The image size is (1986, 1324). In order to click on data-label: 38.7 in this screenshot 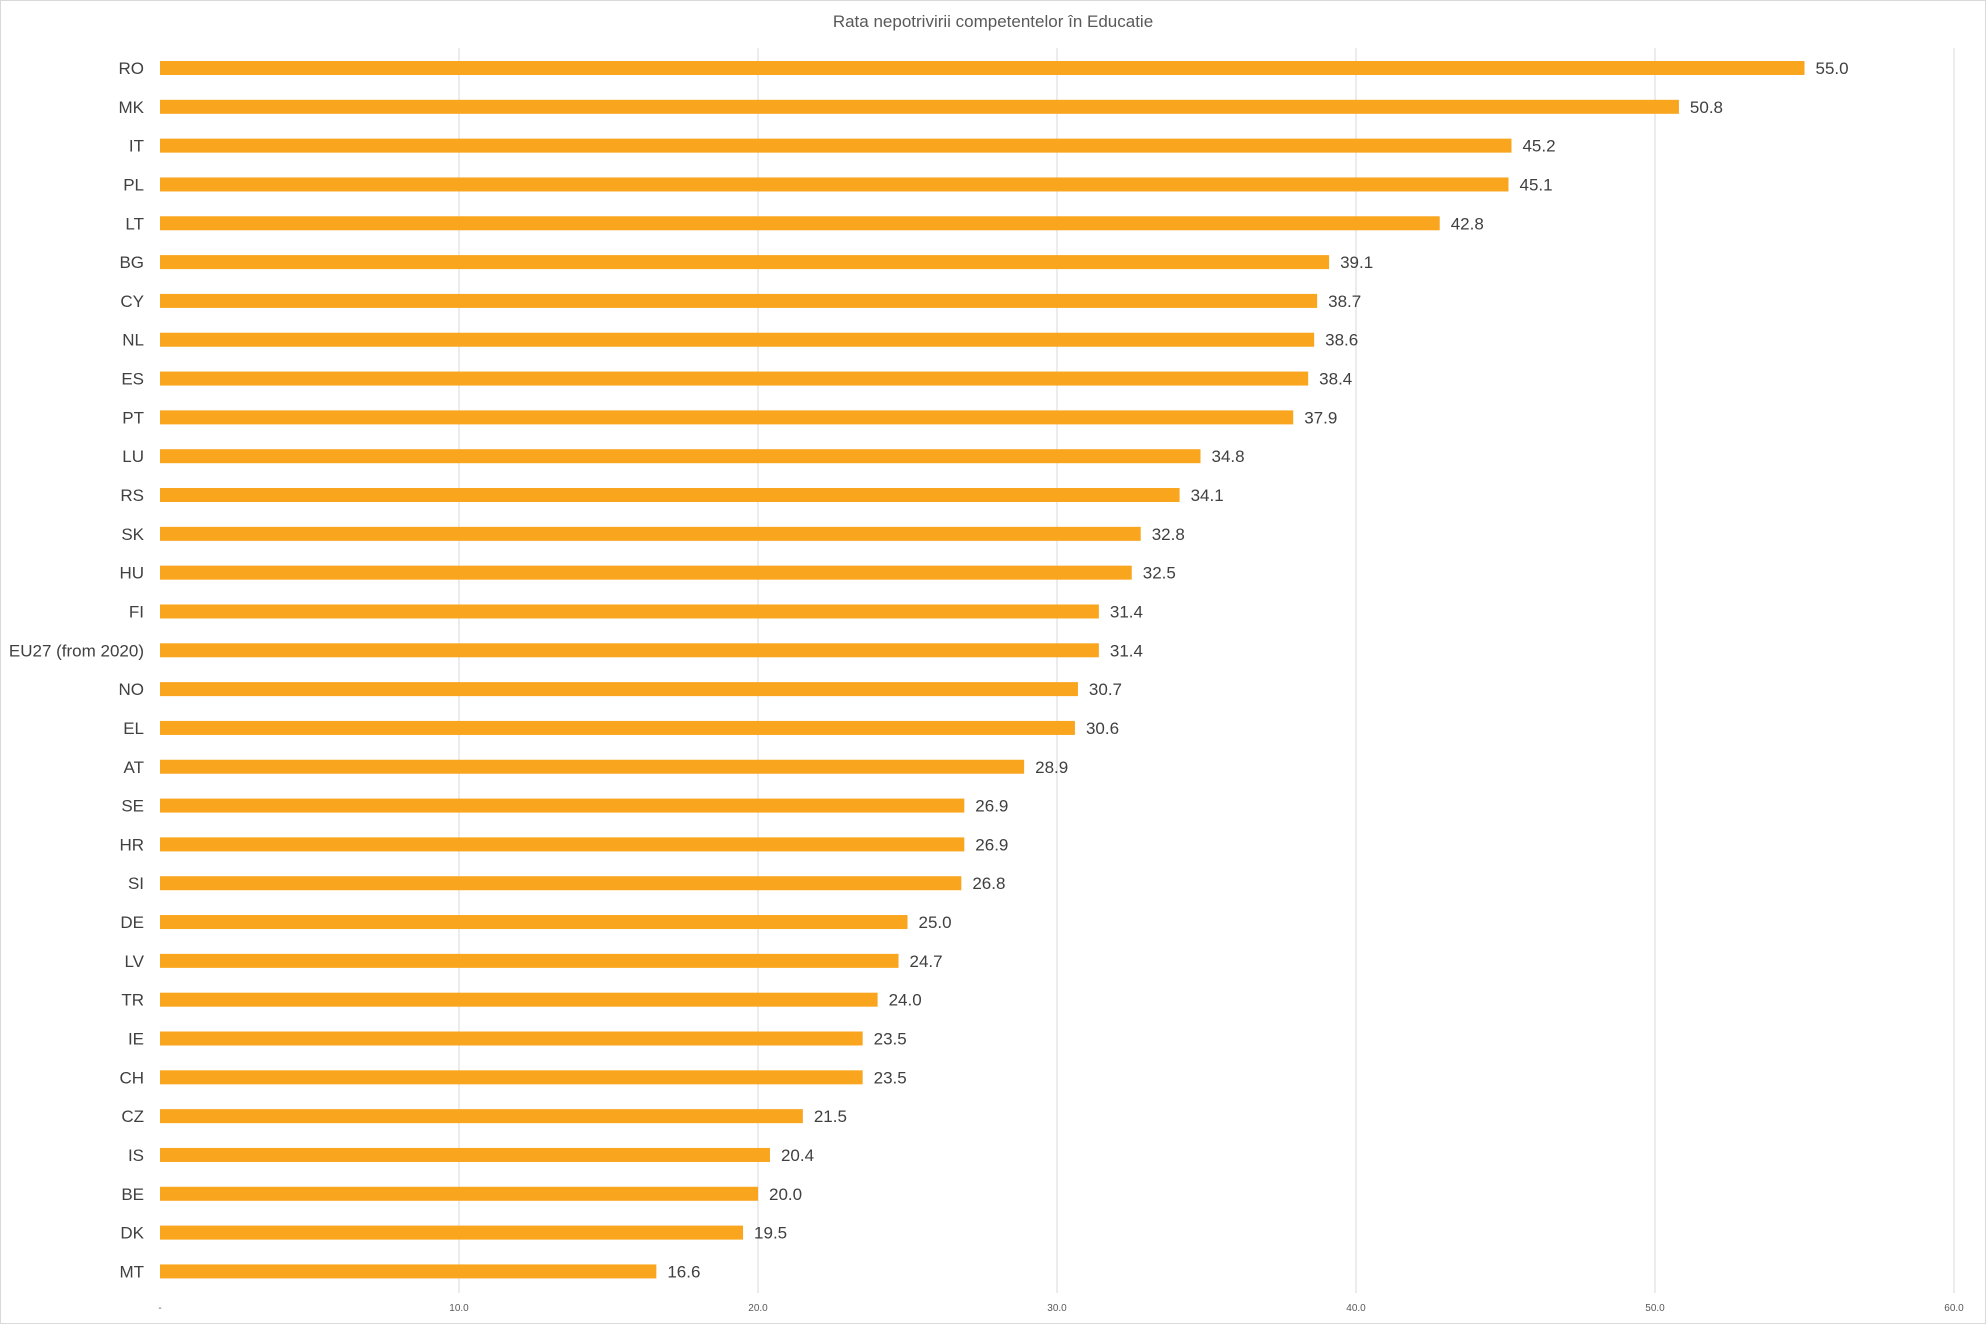, I will do `click(1344, 301)`.